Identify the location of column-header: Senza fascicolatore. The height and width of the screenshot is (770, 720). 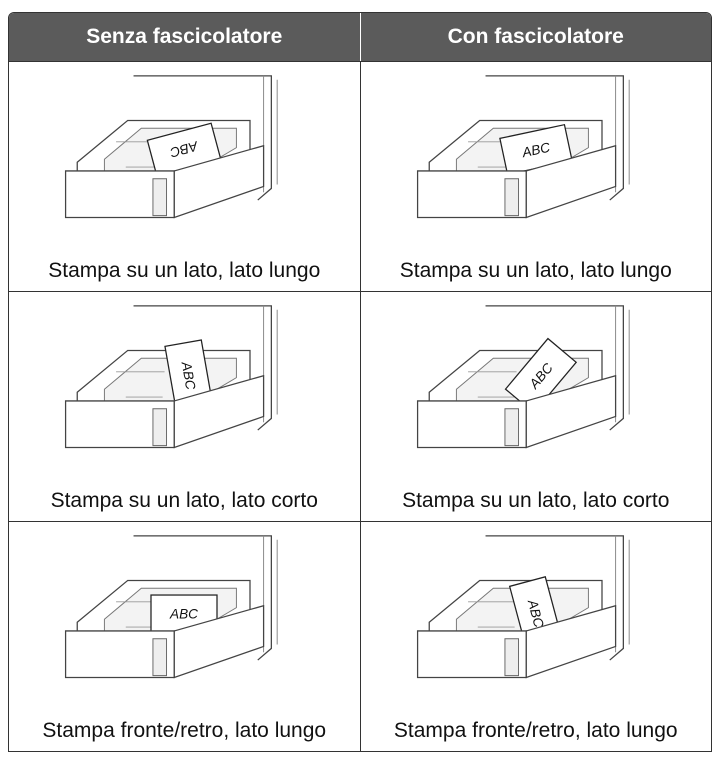
(184, 36).